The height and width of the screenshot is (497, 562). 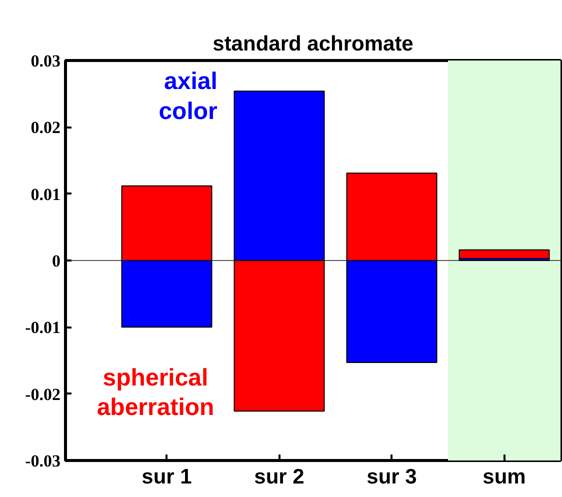 What do you see at coordinates (504, 254) in the screenshot?
I see `bar` at bounding box center [504, 254].